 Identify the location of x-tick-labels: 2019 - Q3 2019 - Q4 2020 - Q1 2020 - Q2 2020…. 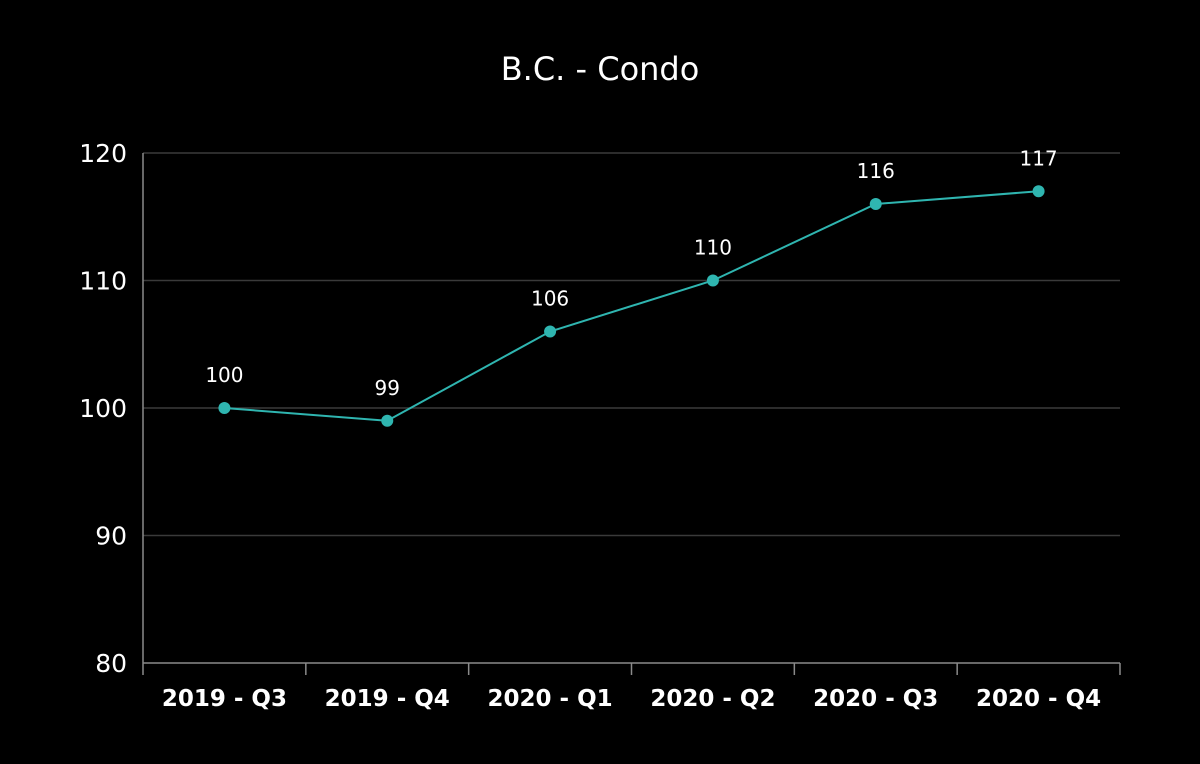
(631, 699).